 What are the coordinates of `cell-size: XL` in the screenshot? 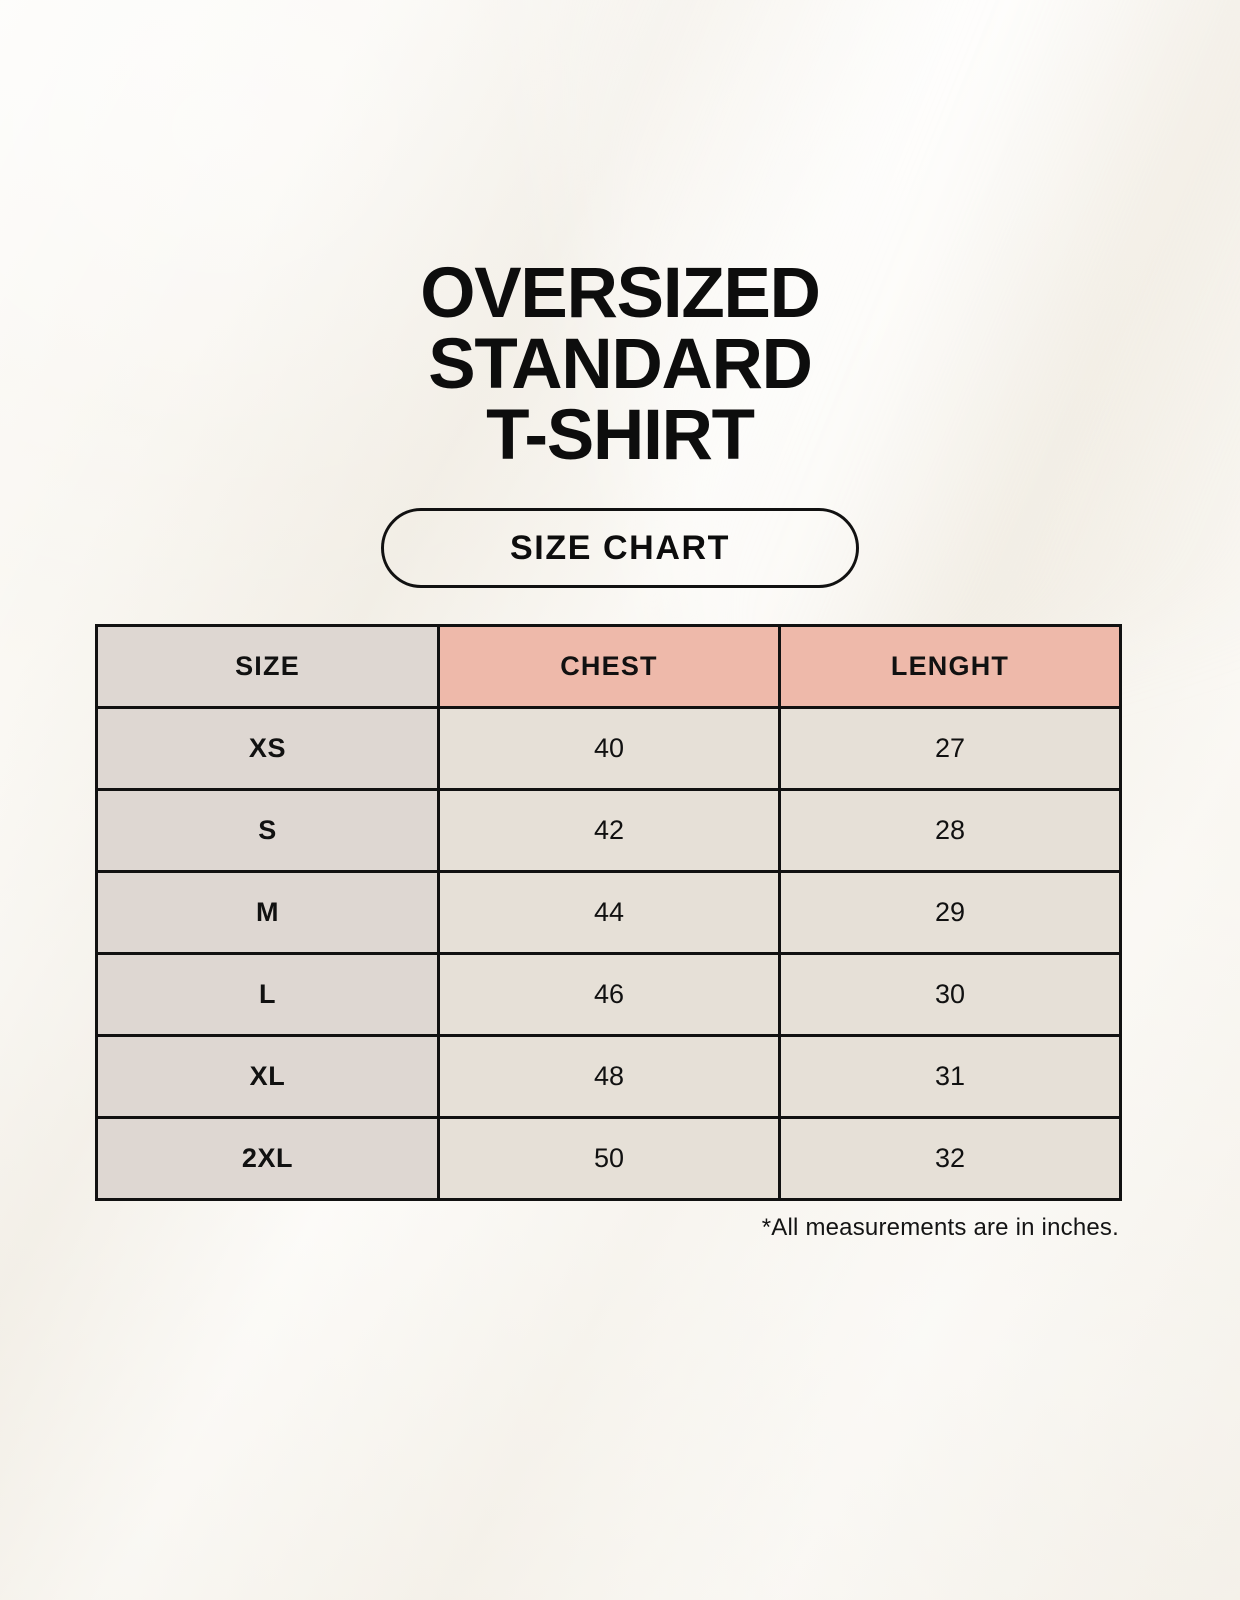 It's located at (267, 1076).